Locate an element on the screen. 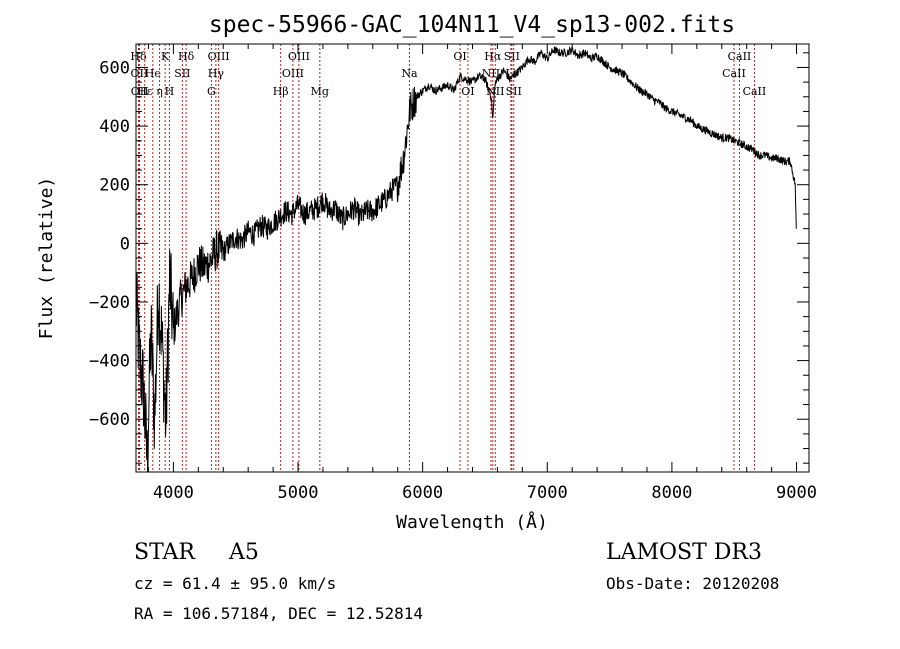  marker-label-20: Hα is located at coordinates (493, 56).